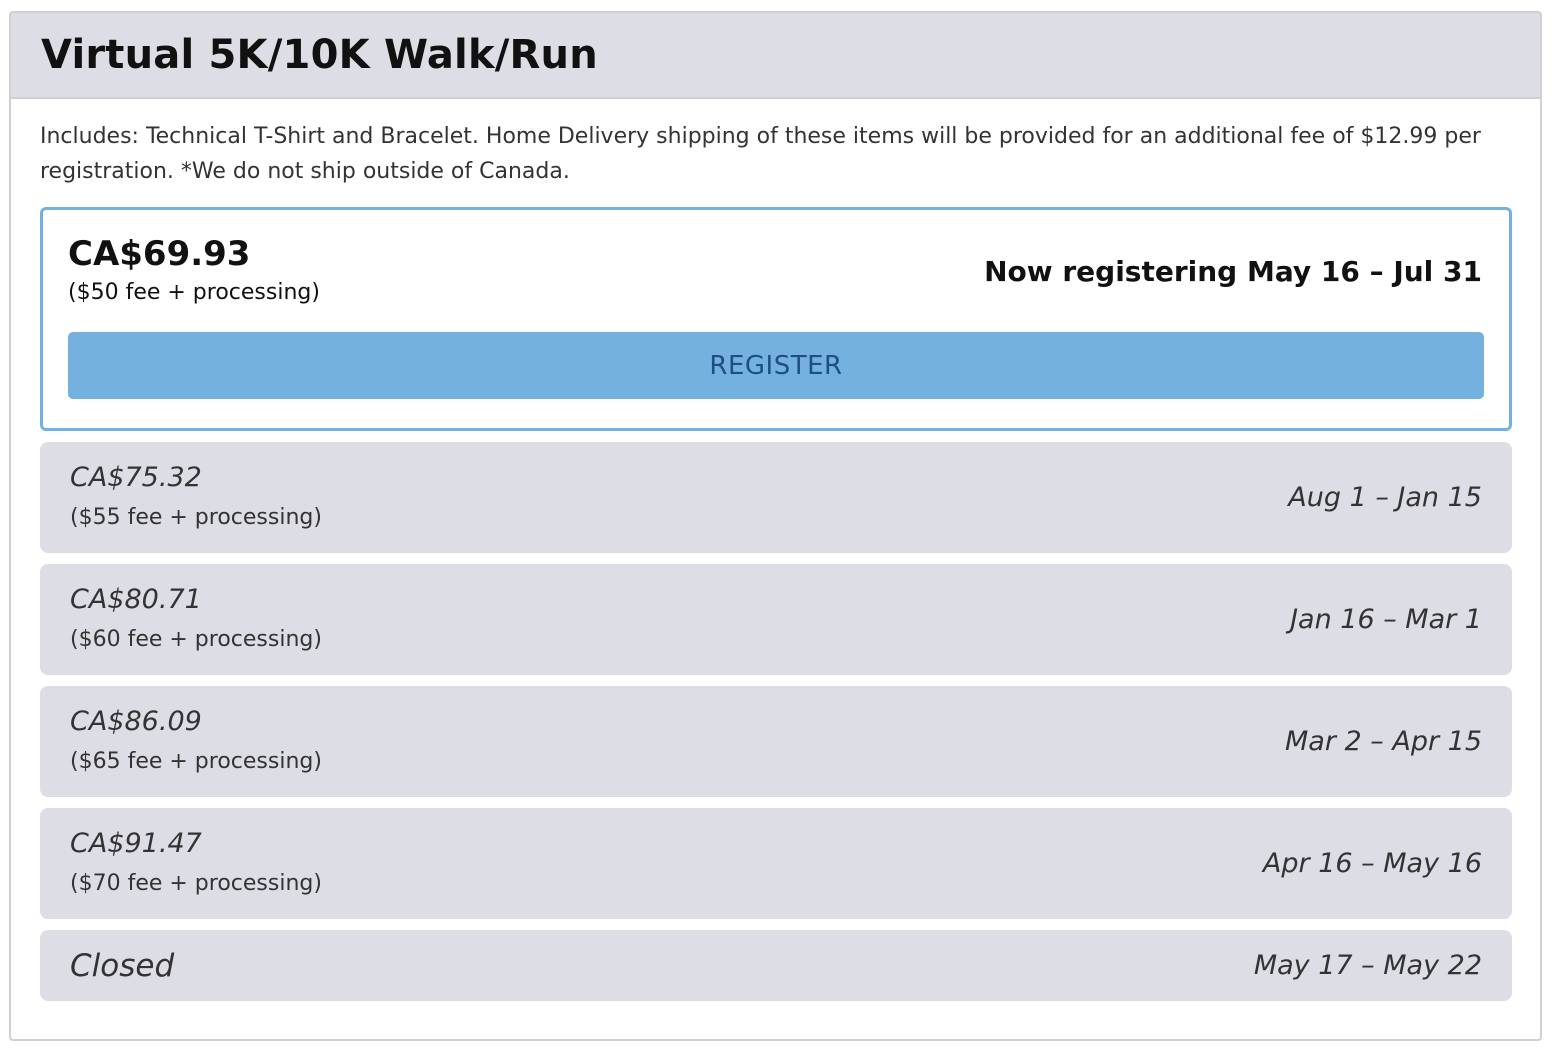 Image resolution: width=1556 pixels, height=1054 pixels. Describe the element at coordinates (1372, 863) in the screenshot. I see `tier-dates: Apr 16 – May 16` at that location.